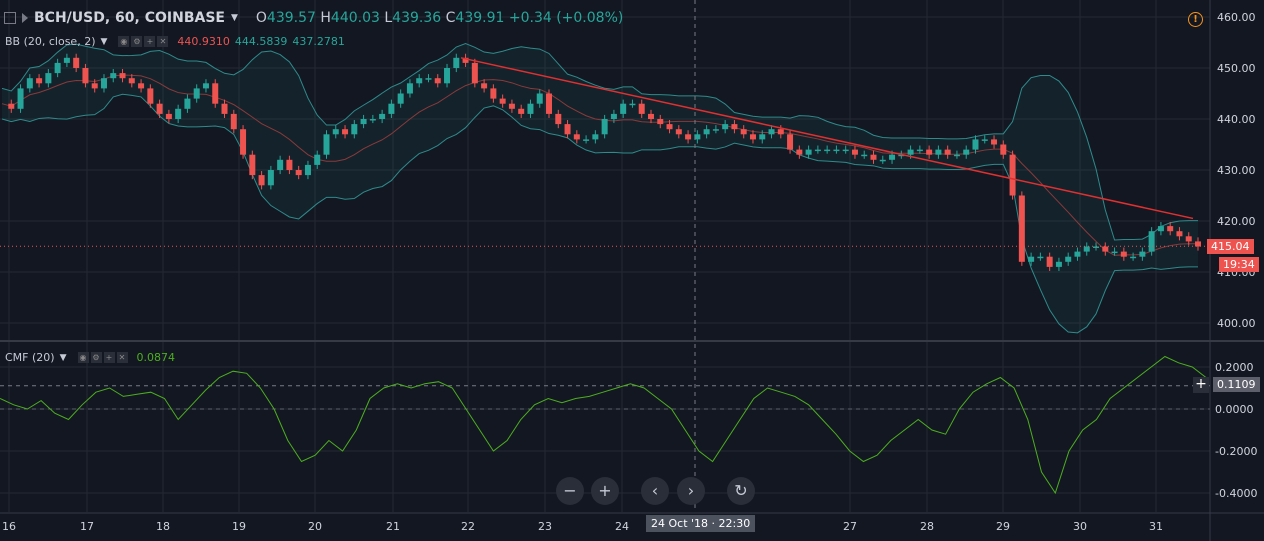 This screenshot has width=1264, height=541. I want to click on scroll-left-button: ‹, so click(655, 491).